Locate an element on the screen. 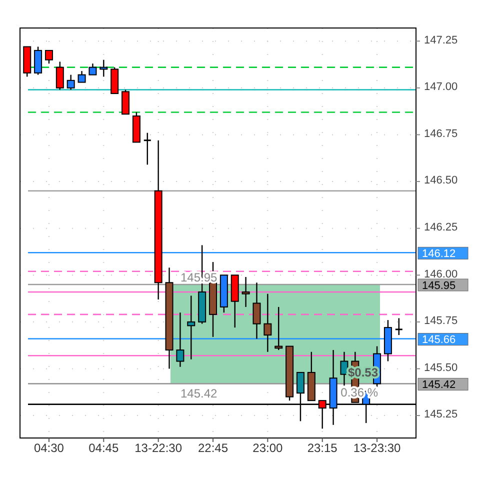 This screenshot has height=499, width=504. x-tick-label: 23:00 is located at coordinates (268, 448).